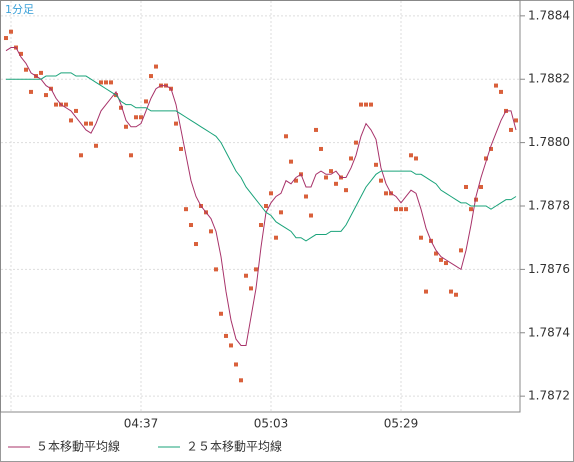  What do you see at coordinates (549, 332) in the screenshot?
I see `y-tick-label: 1.7874` at bounding box center [549, 332].